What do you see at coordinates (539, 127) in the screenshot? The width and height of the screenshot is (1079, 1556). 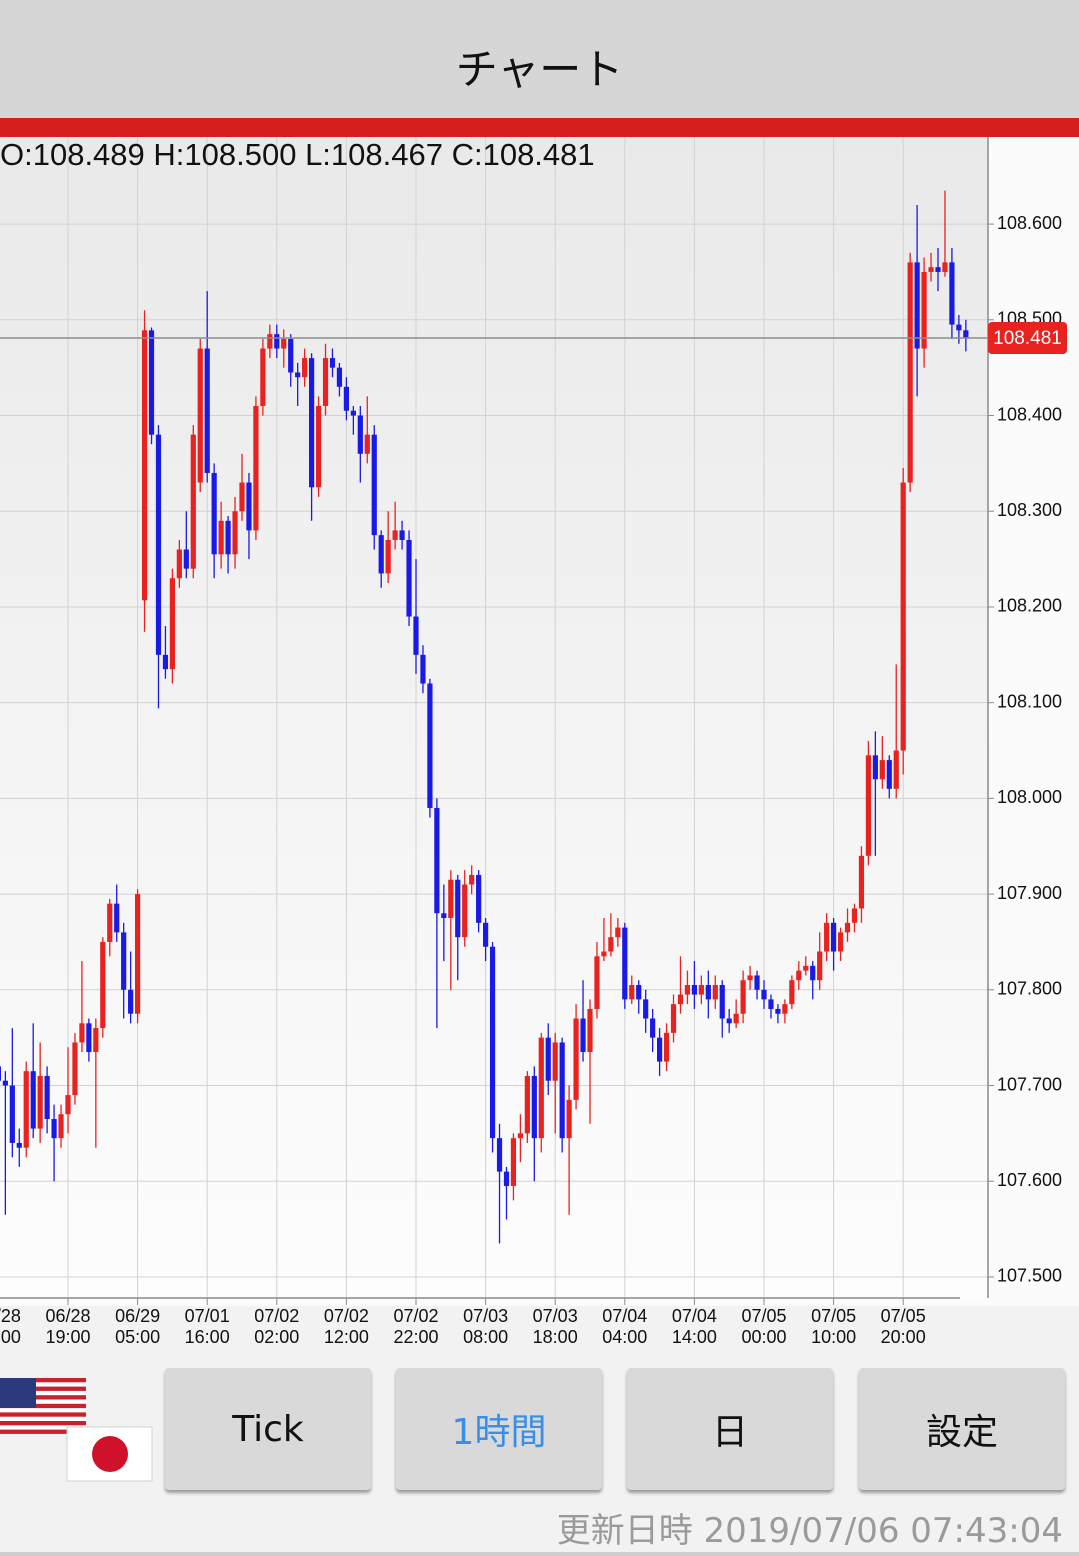 I see `accent-bar` at bounding box center [539, 127].